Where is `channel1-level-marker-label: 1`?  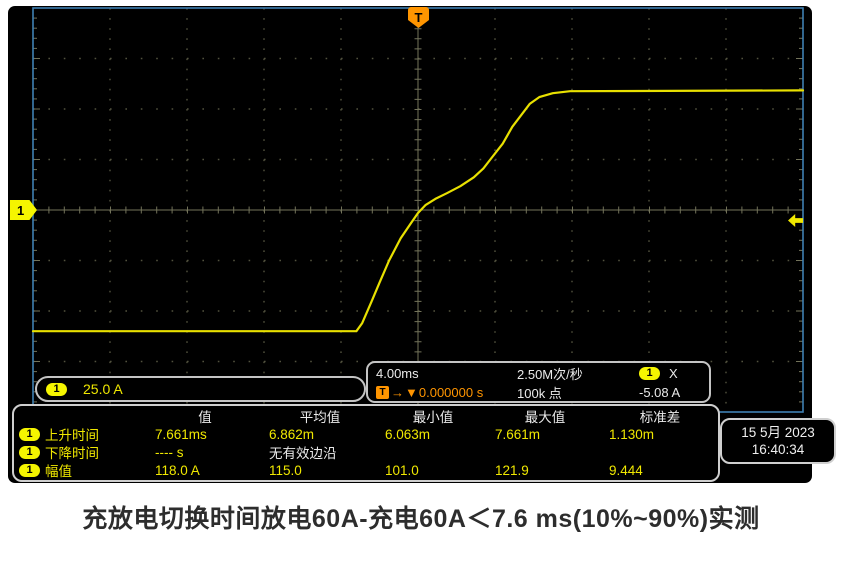 channel1-level-marker-label: 1 is located at coordinates (21, 210).